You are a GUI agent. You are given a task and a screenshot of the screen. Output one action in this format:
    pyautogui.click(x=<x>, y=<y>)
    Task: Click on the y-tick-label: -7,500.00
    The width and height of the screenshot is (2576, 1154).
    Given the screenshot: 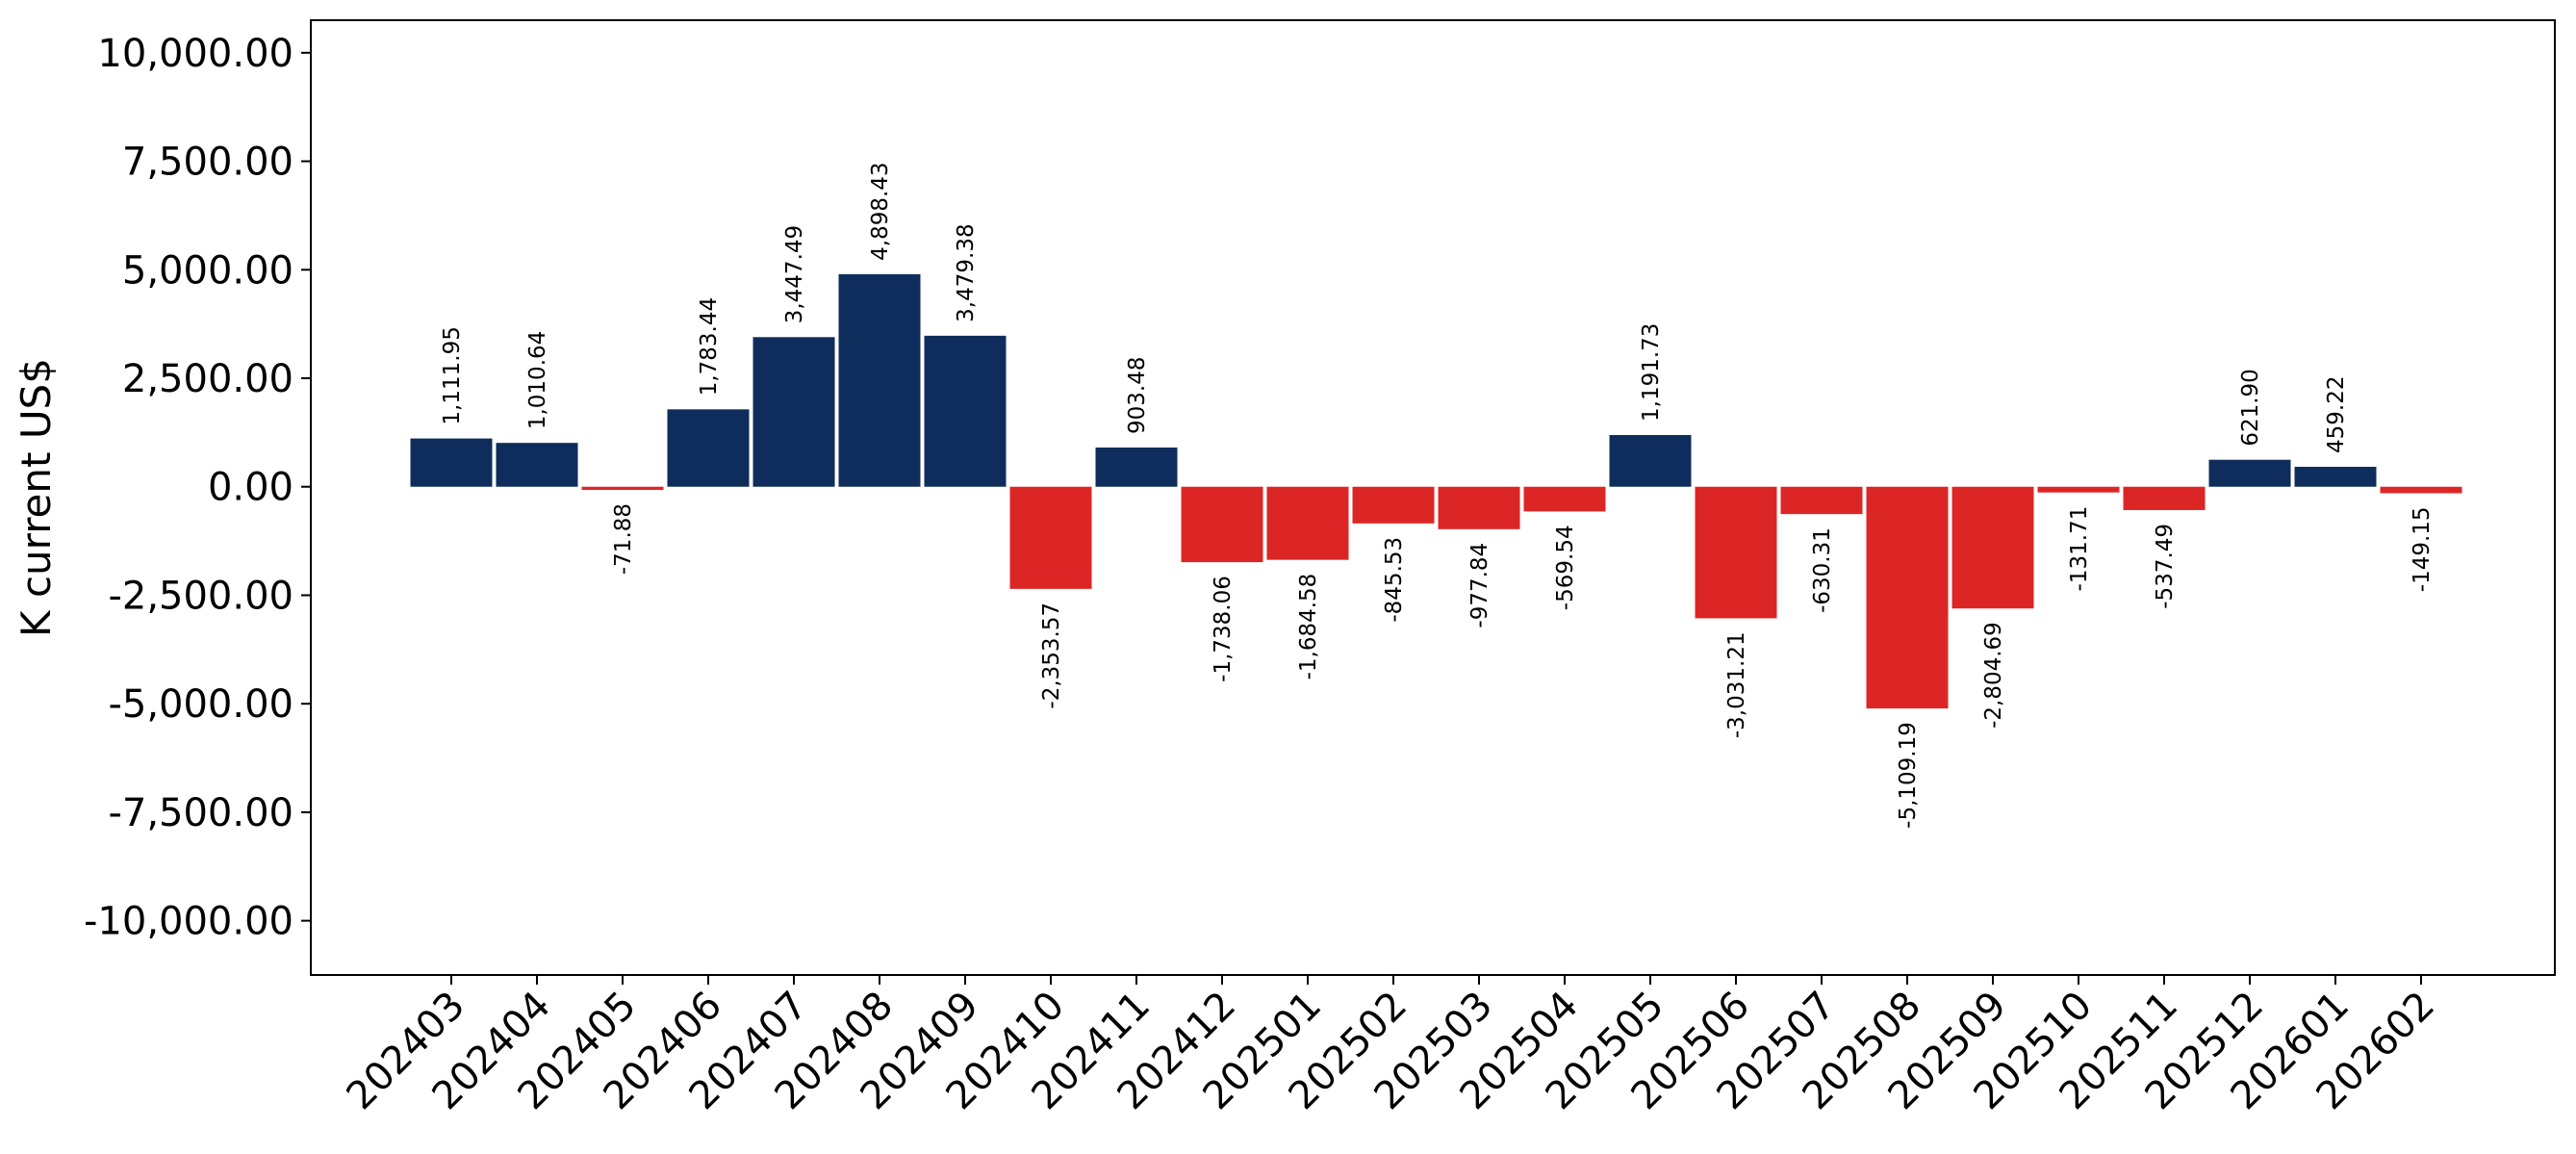 What is the action you would take?
    pyautogui.click(x=200, y=813)
    